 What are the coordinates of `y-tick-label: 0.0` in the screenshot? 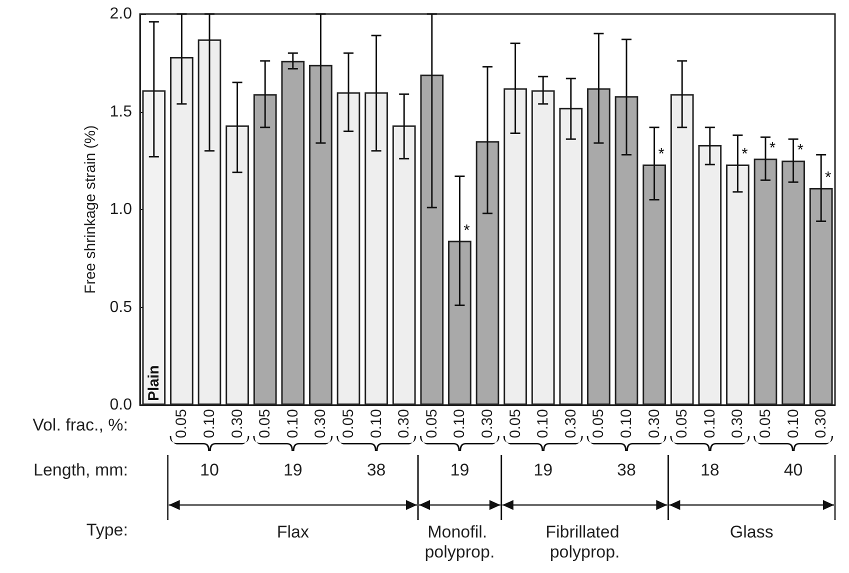 It's located at (121, 405).